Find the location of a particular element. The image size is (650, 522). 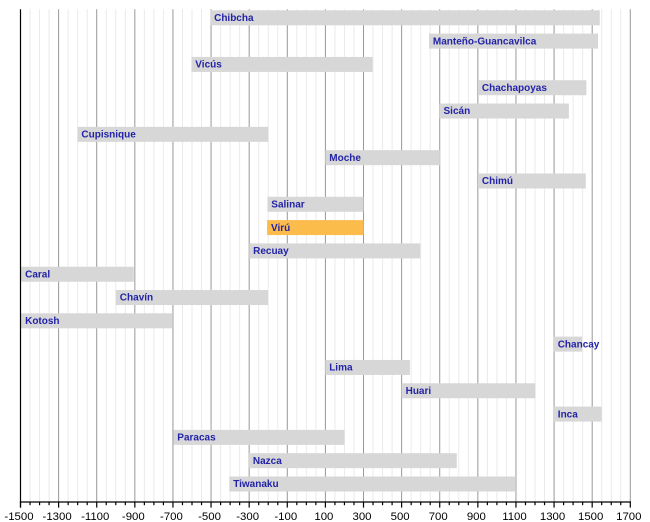

svg-text: 1500 is located at coordinates (590, 516).